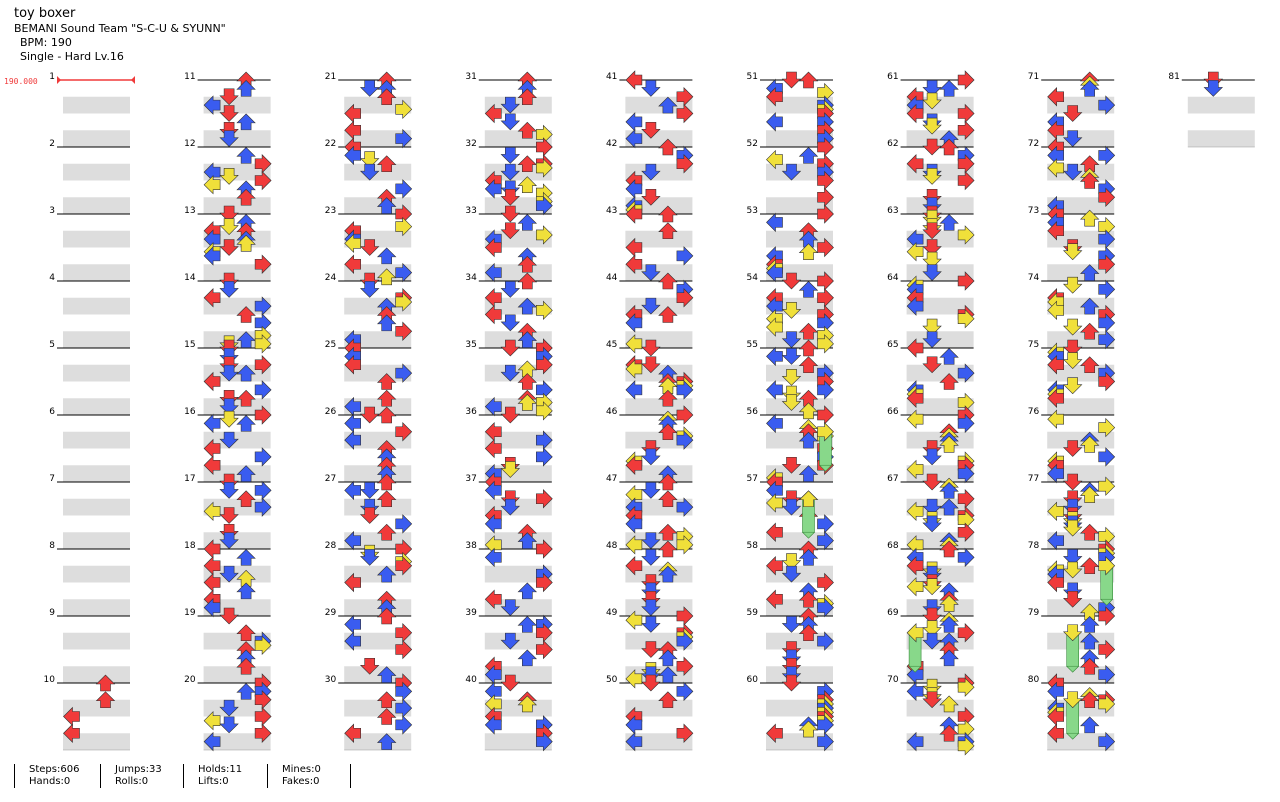  Describe the element at coordinates (612, 412) in the screenshot. I see `measure-number: 46` at that location.